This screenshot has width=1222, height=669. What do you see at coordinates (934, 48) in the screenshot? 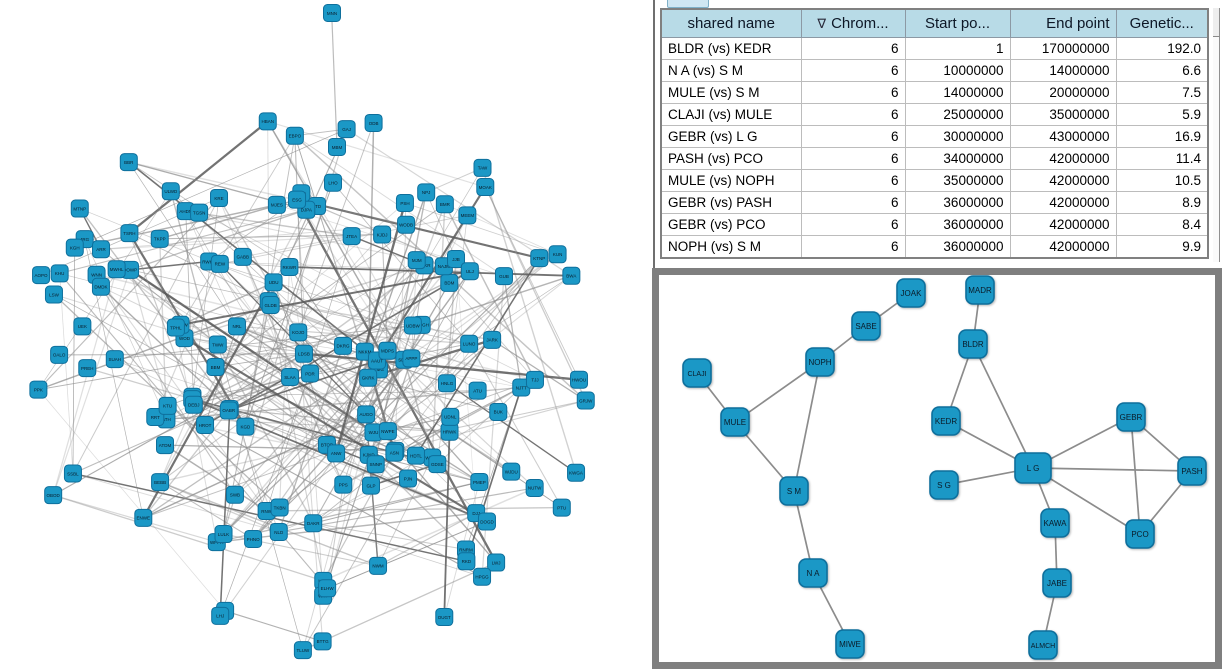
I see `table-row: BLDR (vs) KEDR 6 1 170000000 192.0` at bounding box center [934, 48].